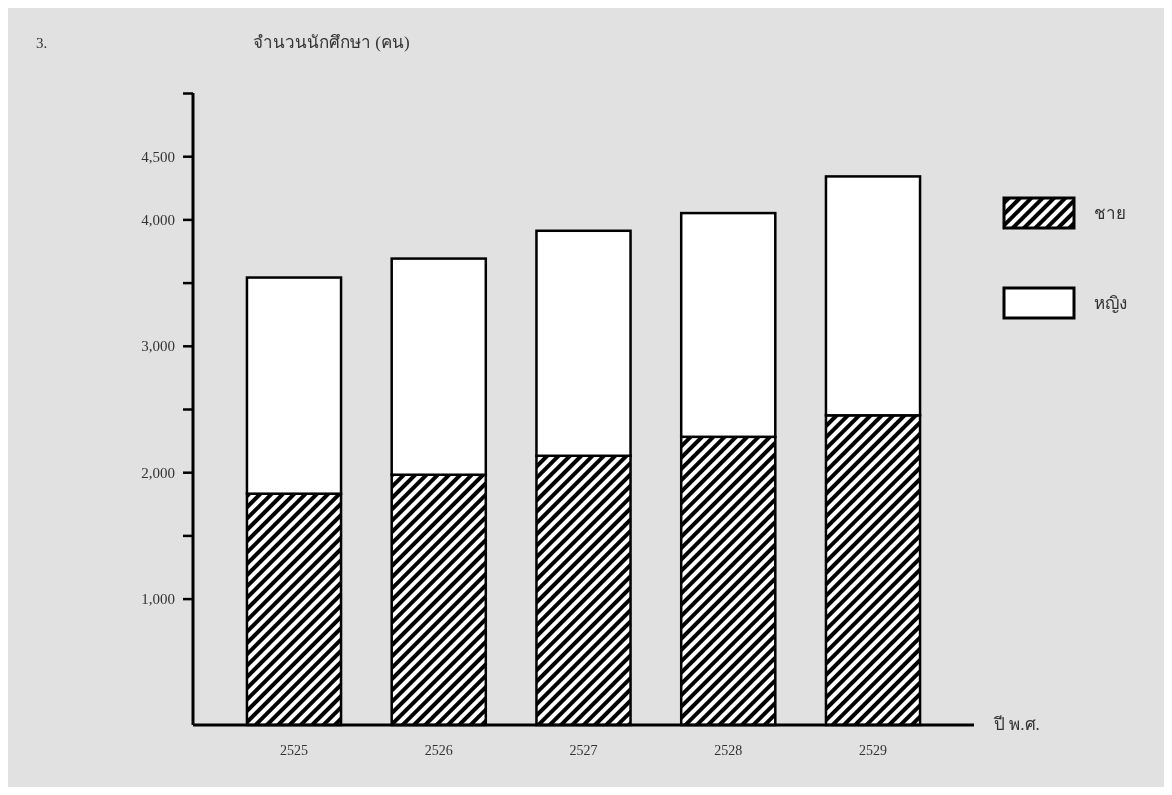  Describe the element at coordinates (158, 346) in the screenshot. I see `y-tick-label: 3,000` at that location.